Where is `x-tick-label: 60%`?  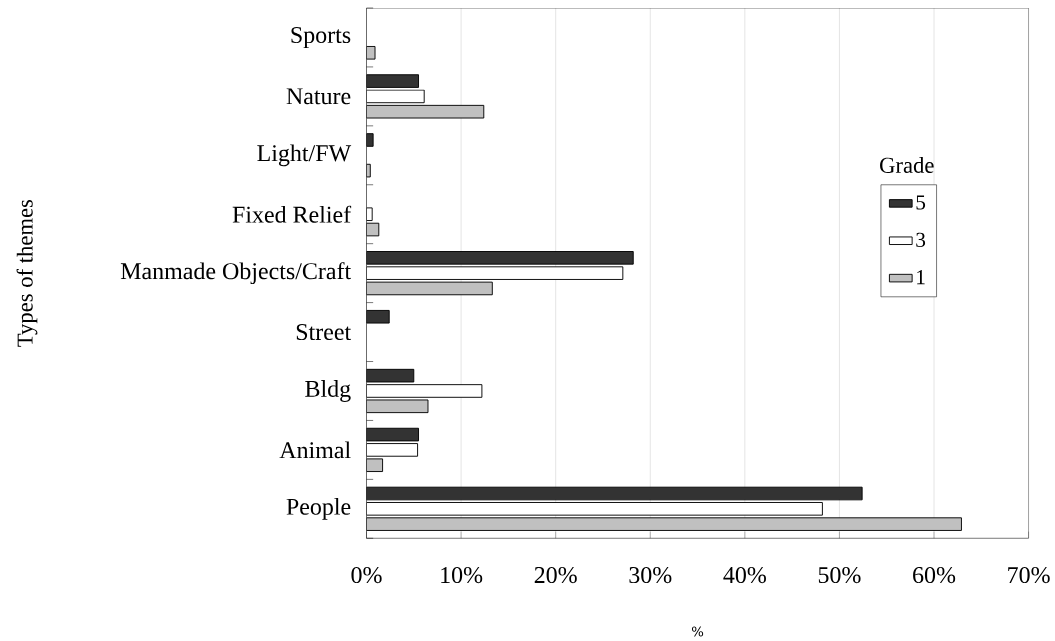 x-tick-label: 60% is located at coordinates (934, 575).